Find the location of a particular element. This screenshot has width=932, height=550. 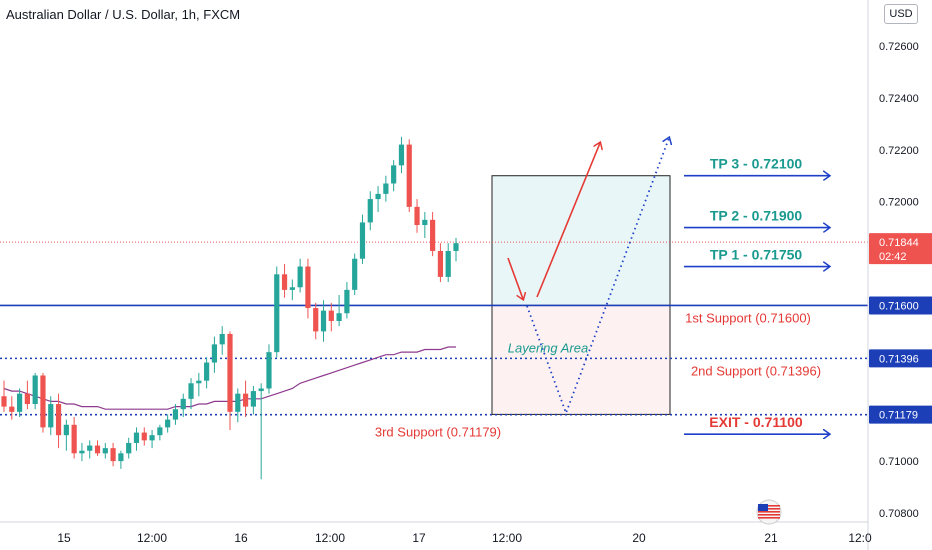

price-tick-label: 0.71000 is located at coordinates (899, 462).